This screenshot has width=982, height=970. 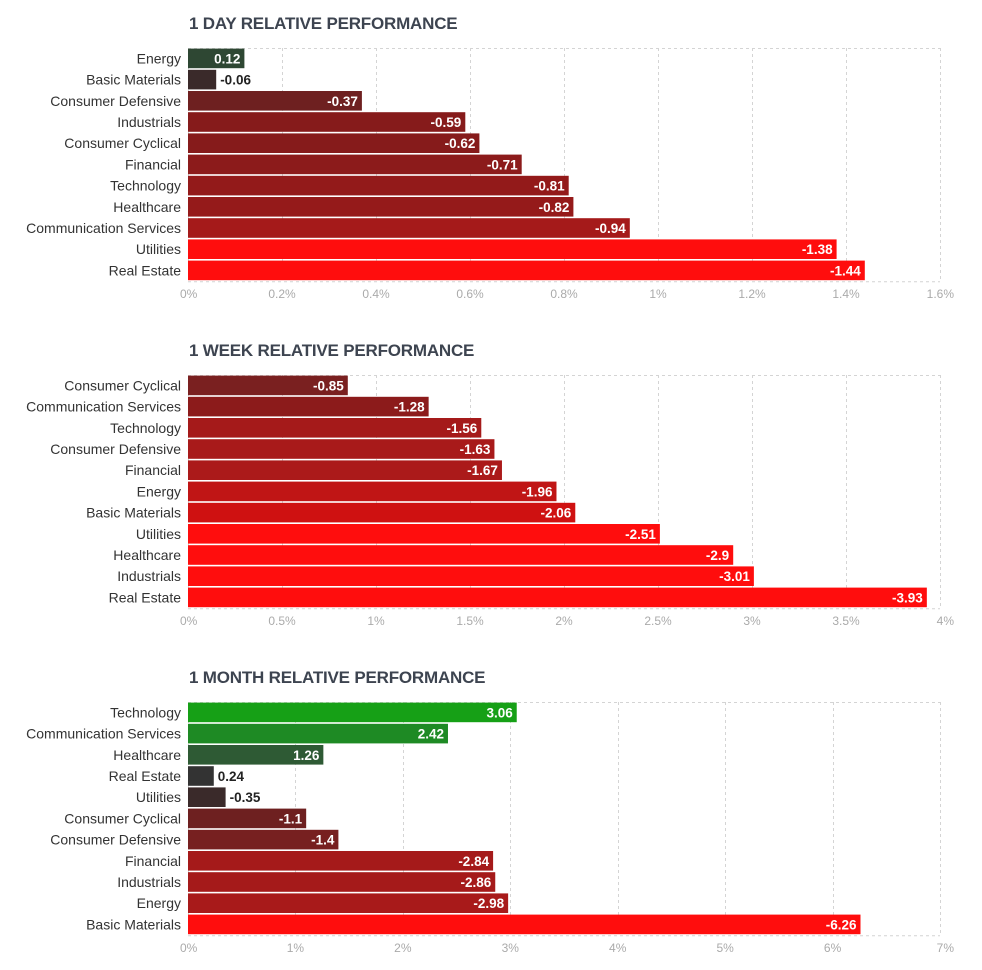 I want to click on x-tick-label: 1.4%, so click(x=846, y=294).